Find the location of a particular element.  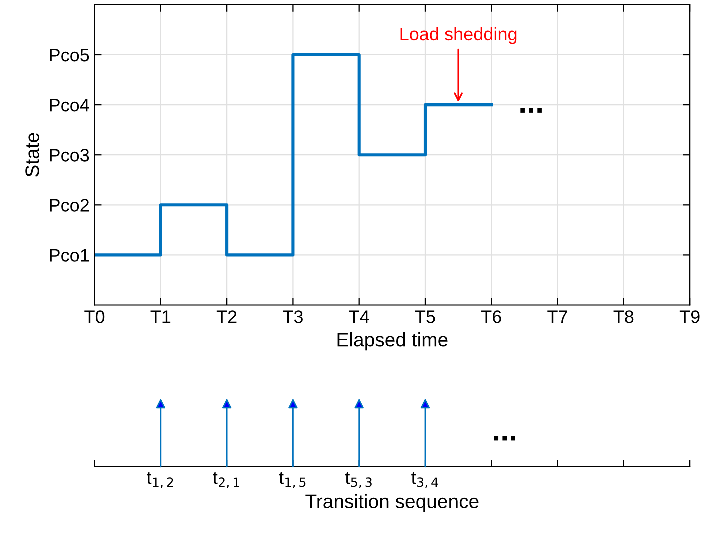

x-tick-label: T7 is located at coordinates (558, 317).